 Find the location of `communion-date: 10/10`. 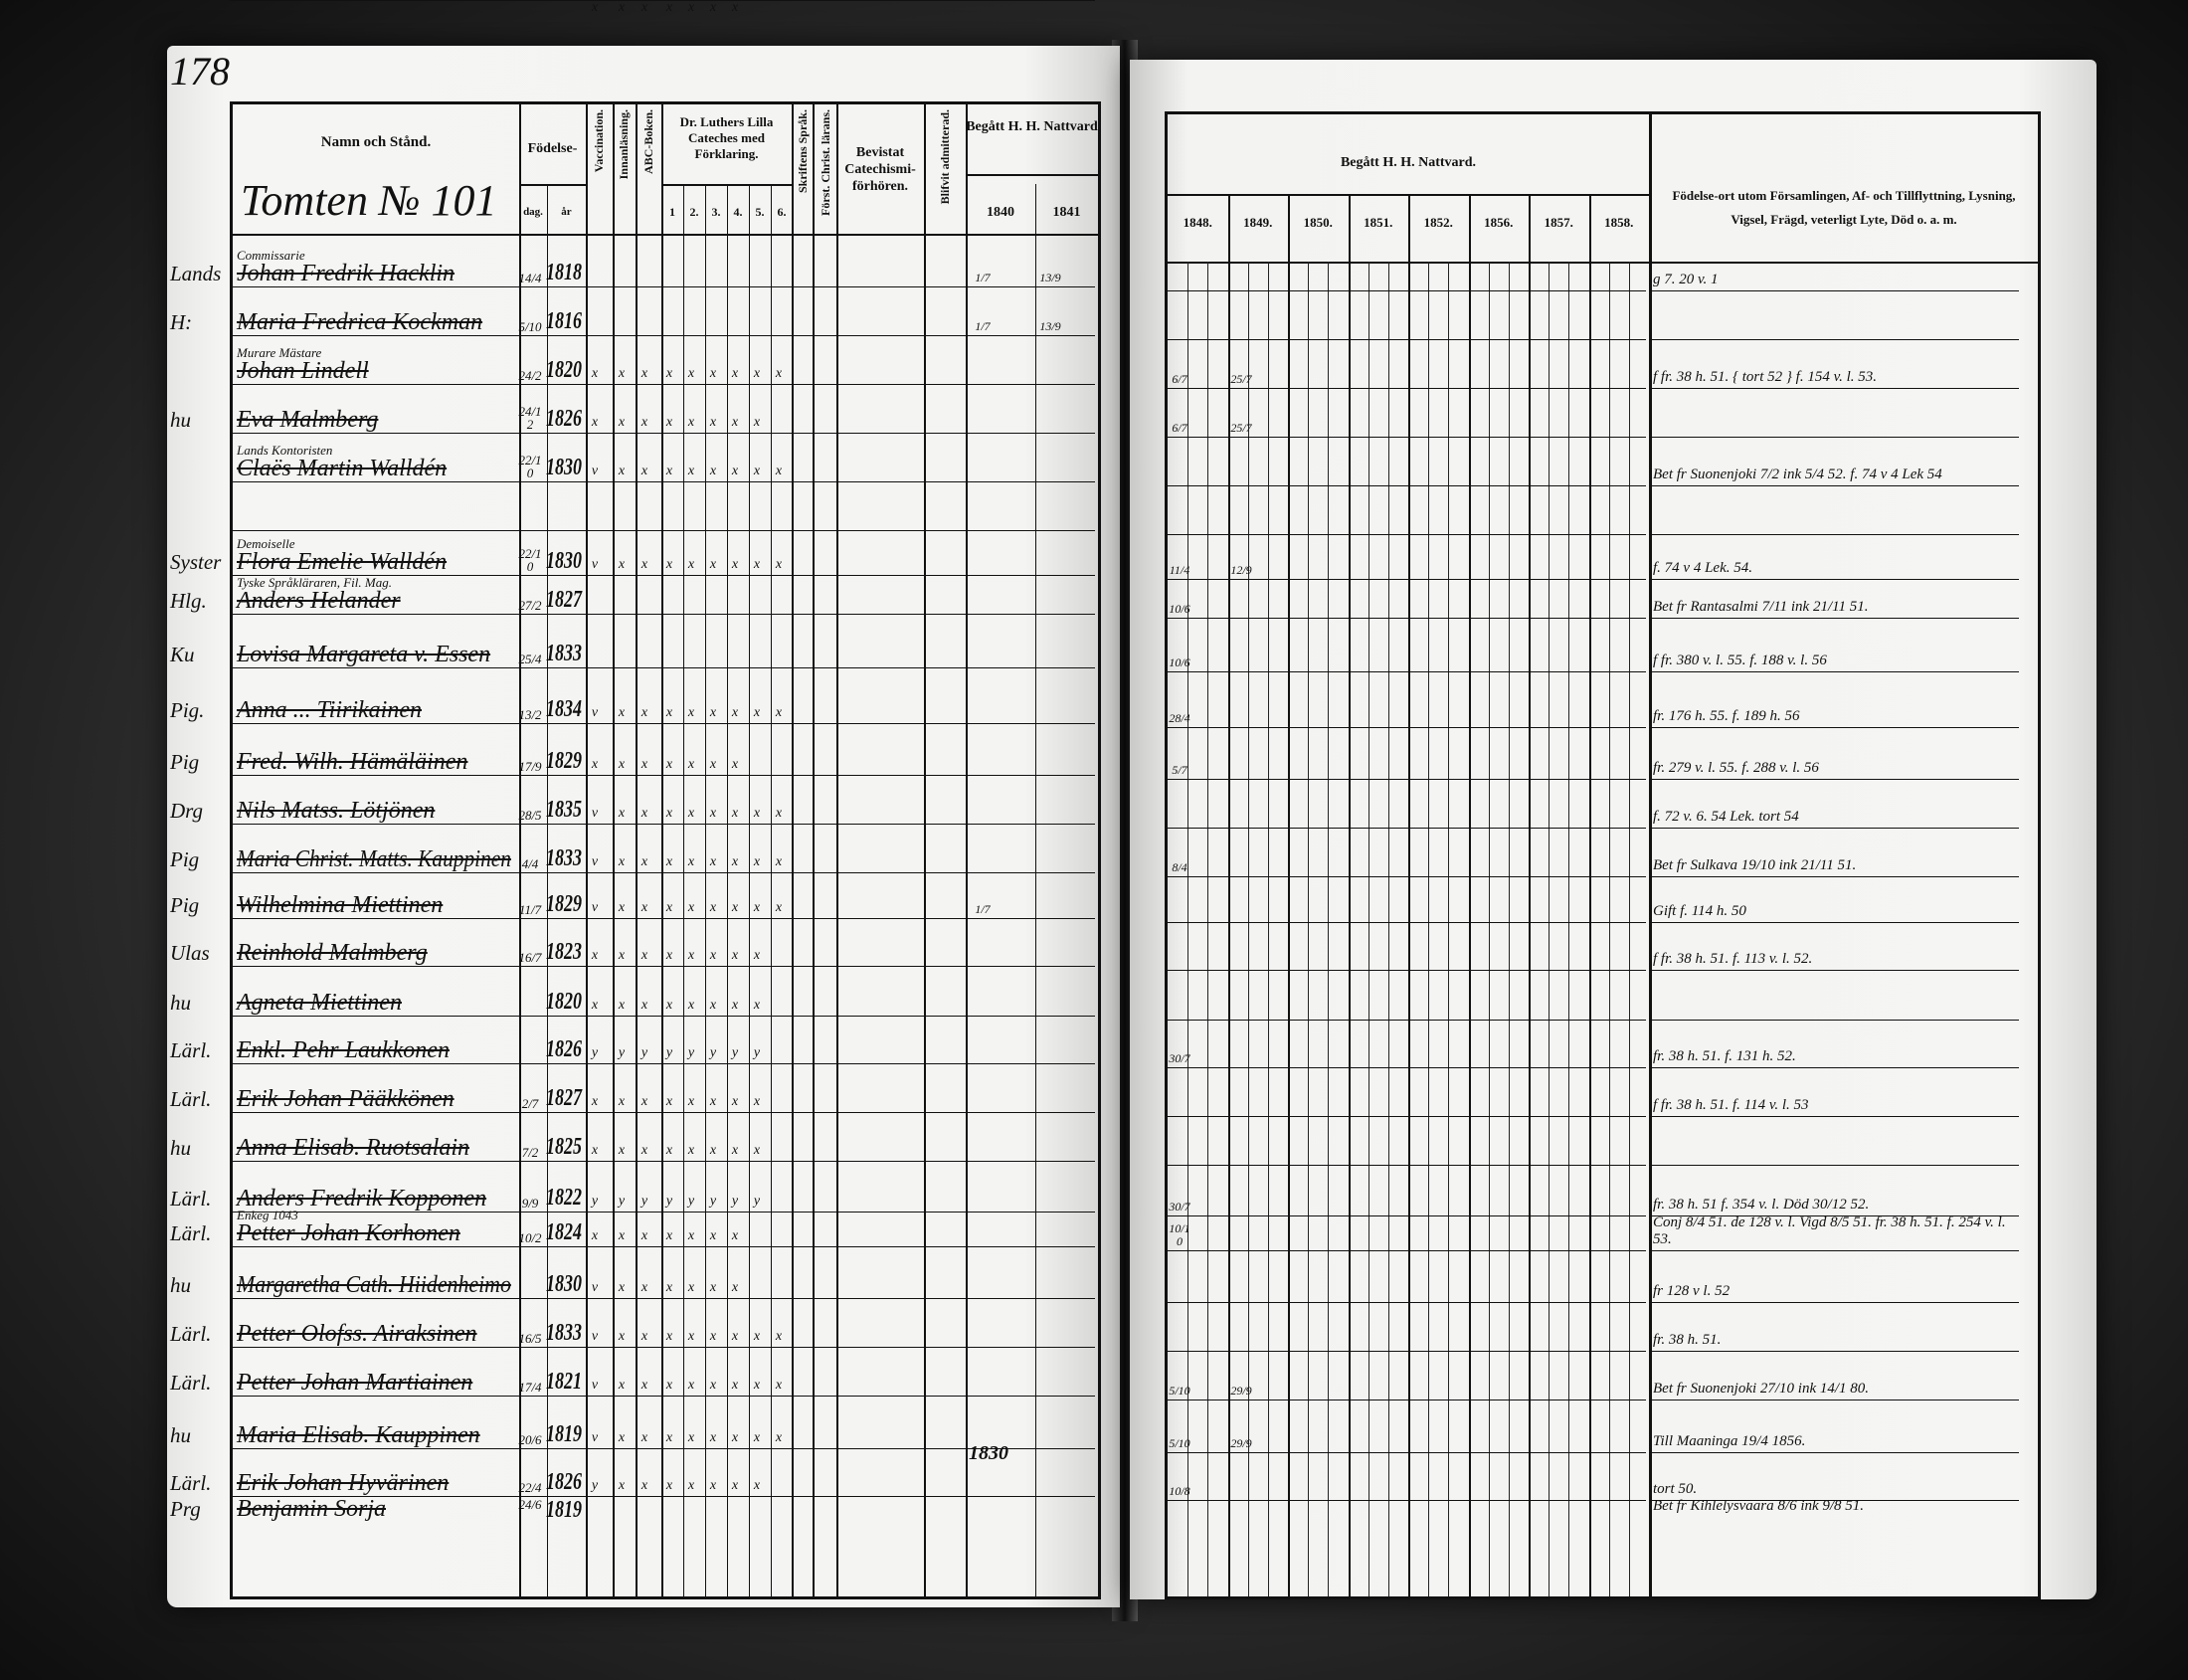

communion-date: 10/10 is located at coordinates (1180, 1234).